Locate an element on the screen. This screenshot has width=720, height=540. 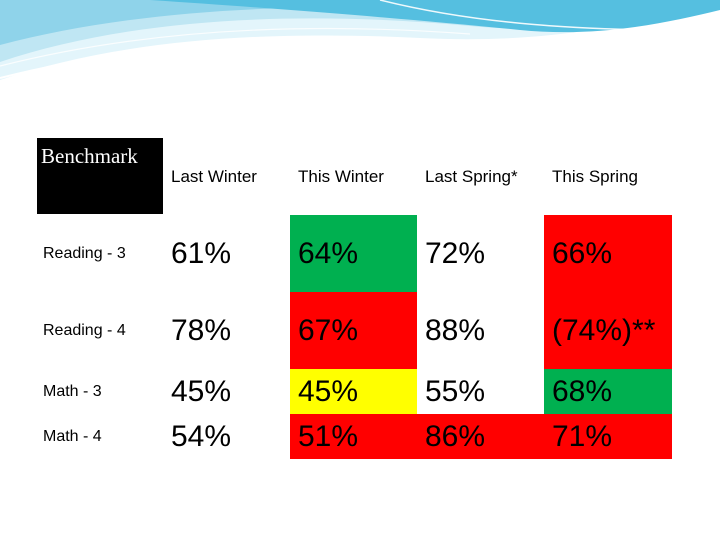
column-header-last-winter: Last Winter is located at coordinates (214, 176).